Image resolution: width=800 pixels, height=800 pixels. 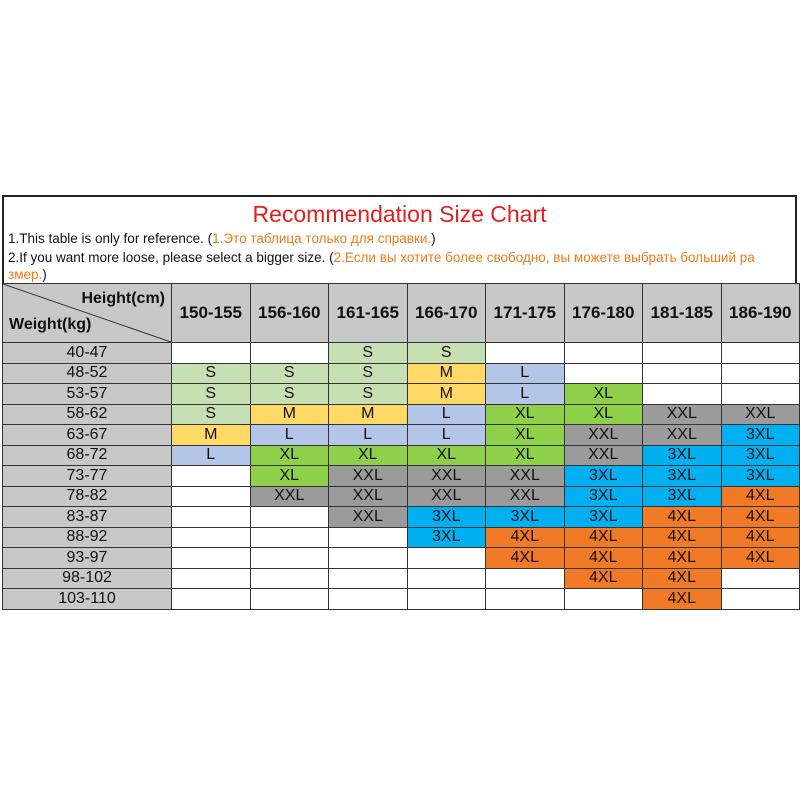 I want to click on note-loose-cont: змер.), so click(x=27, y=275).